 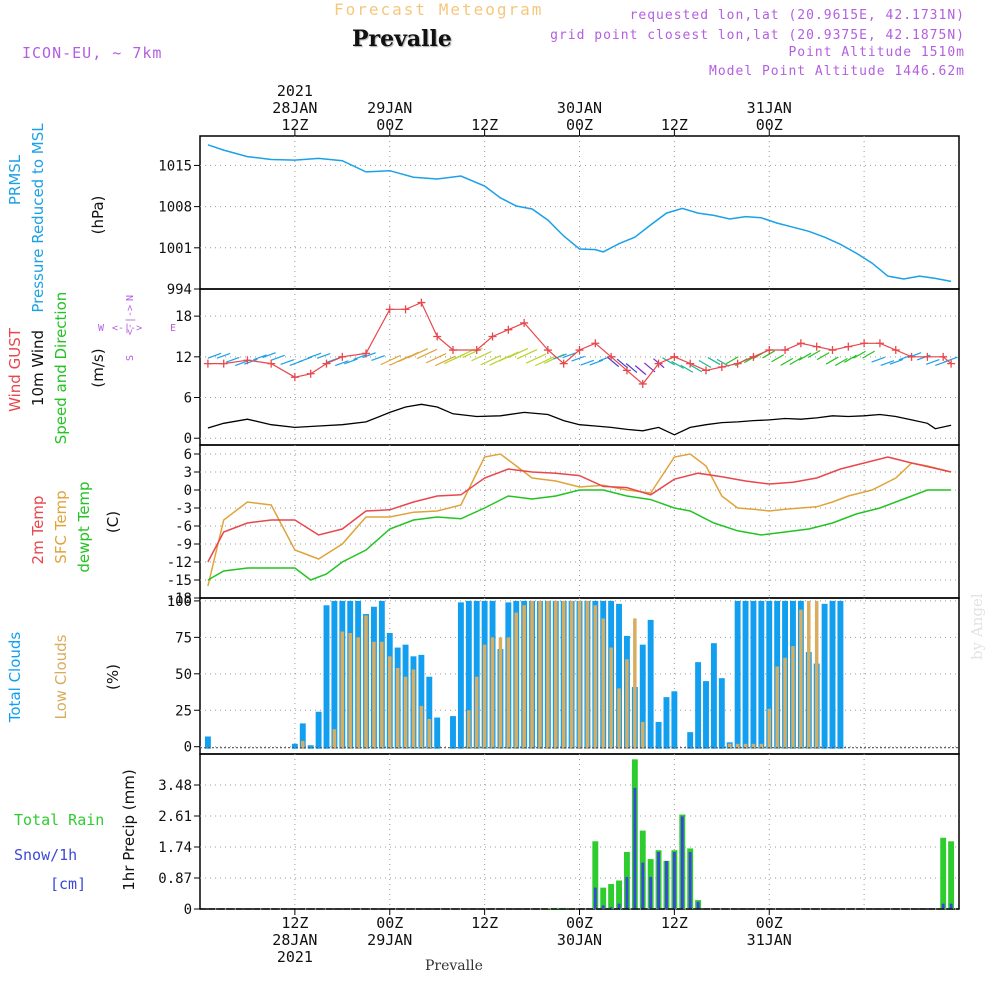 What do you see at coordinates (579, 108) in the screenshot?
I see `top-time-label: 30JAN` at bounding box center [579, 108].